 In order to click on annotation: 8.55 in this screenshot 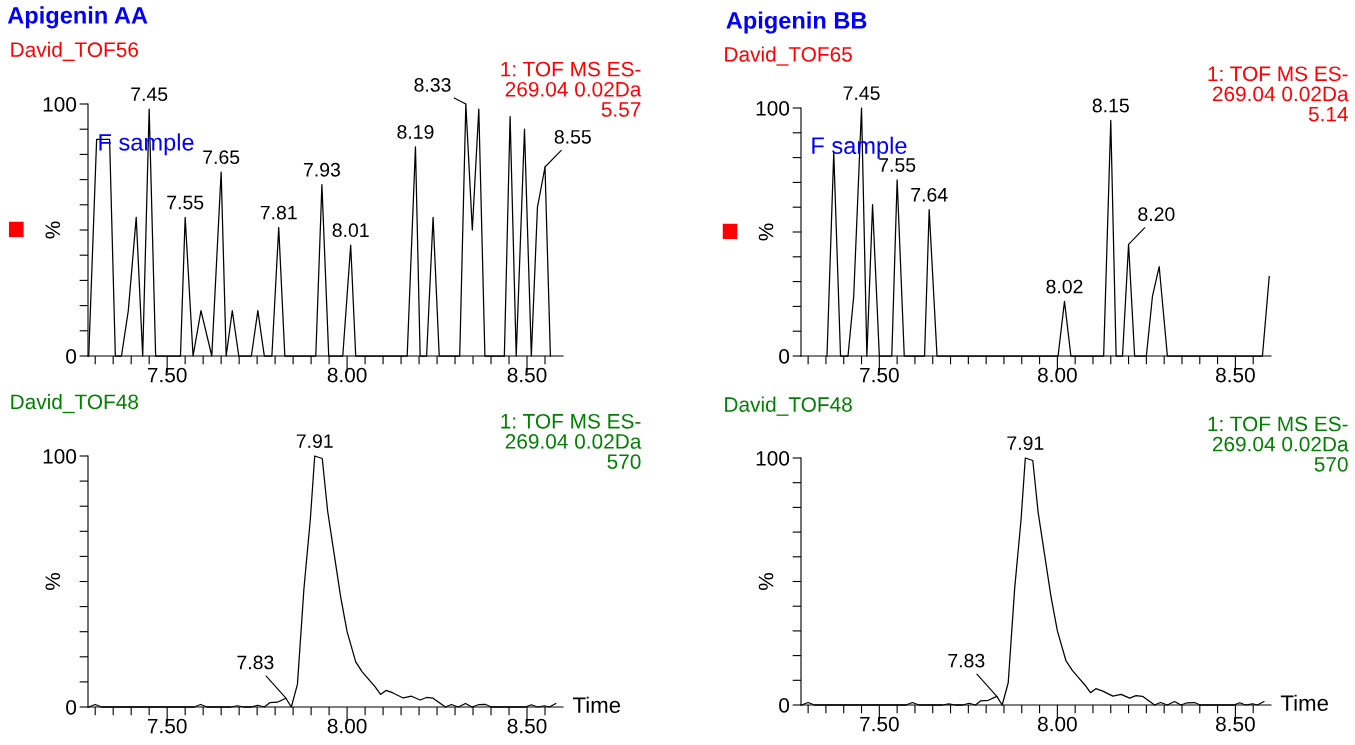, I will do `click(572, 136)`.